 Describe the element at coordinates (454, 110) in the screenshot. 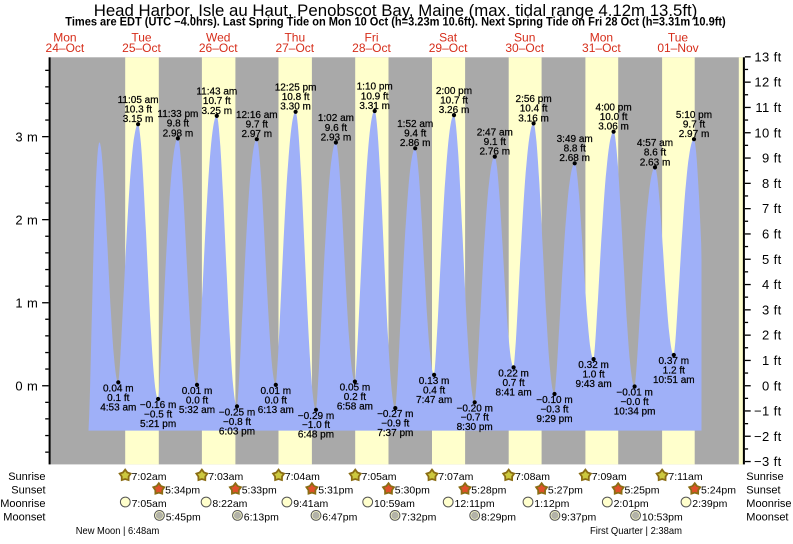

I see `svg-text: 3.26 m` at that location.